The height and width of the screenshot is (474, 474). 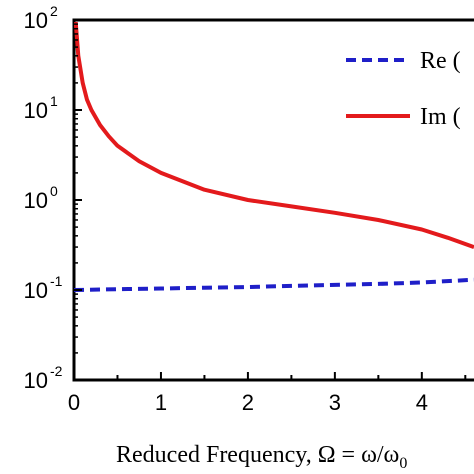 I want to click on y-tick-exponent: 2, so click(x=54, y=11).